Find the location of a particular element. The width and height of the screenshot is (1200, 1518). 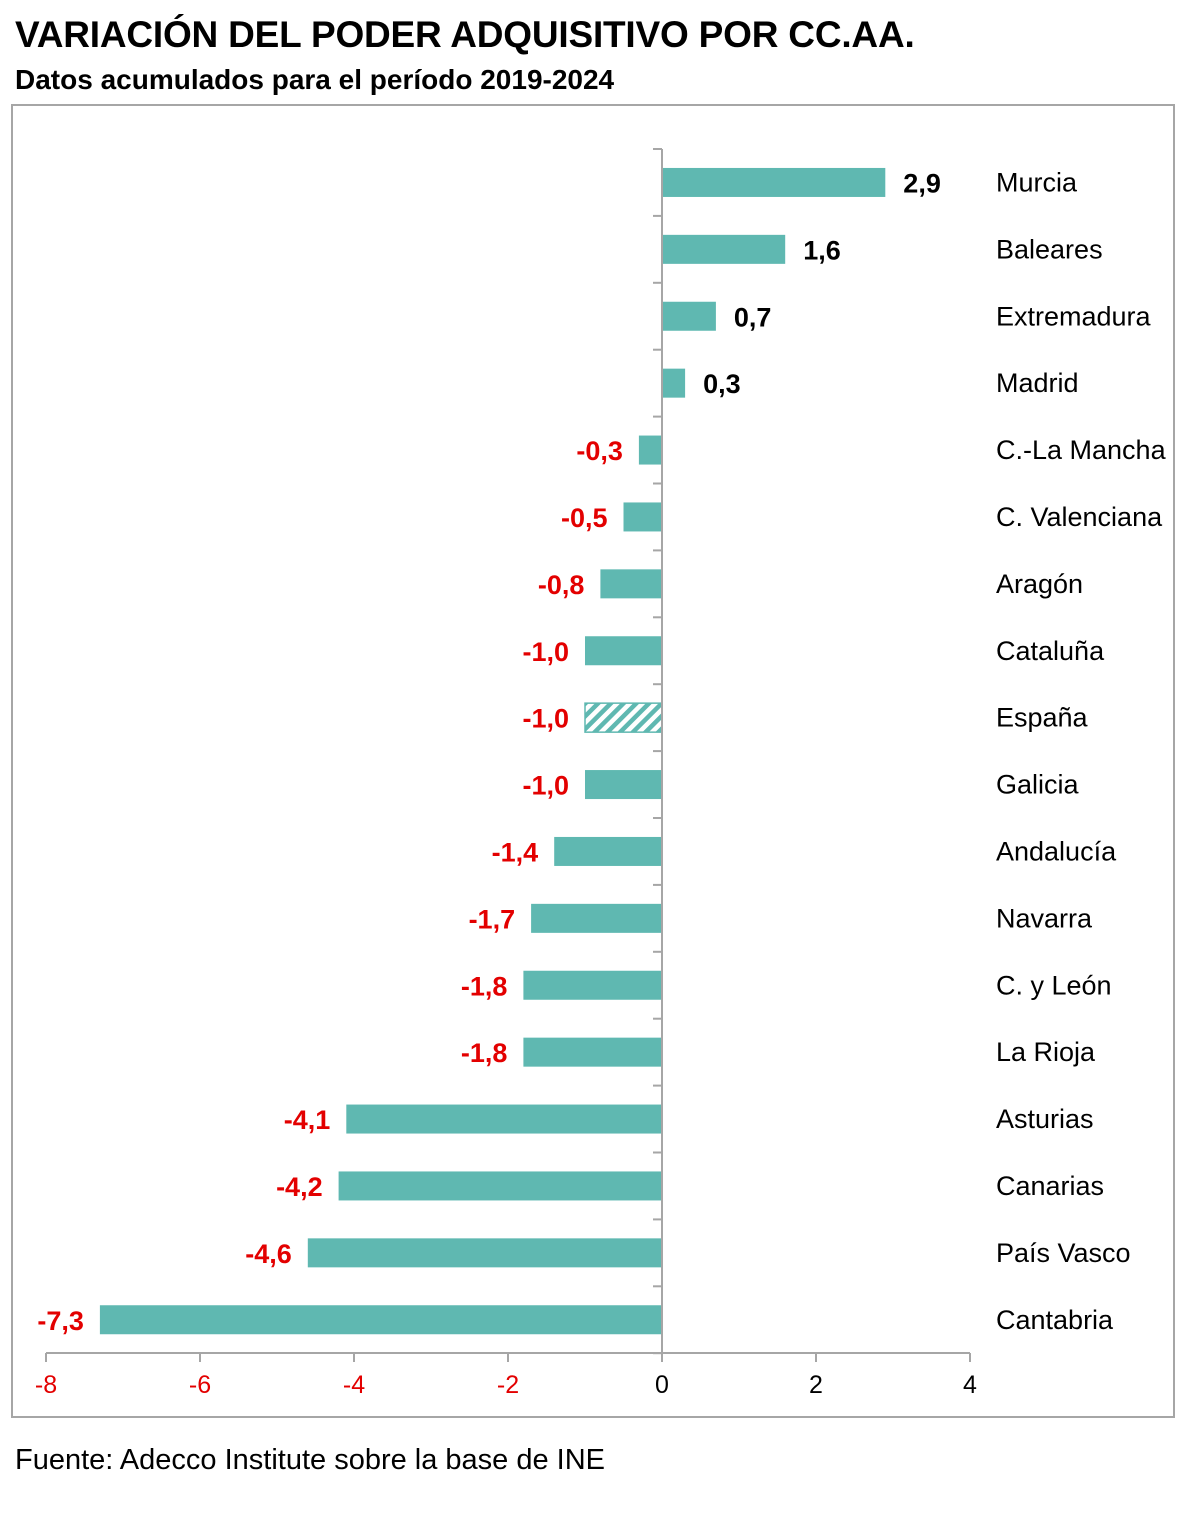

value-label-extremadura: 0,7 is located at coordinates (753, 317).